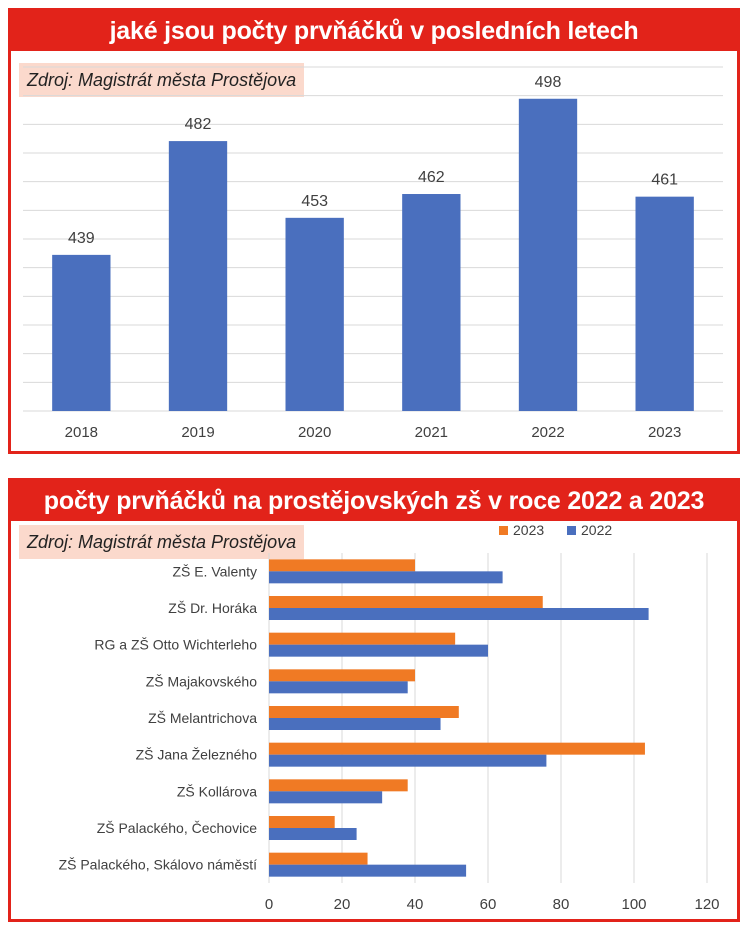 The image size is (750, 930). I want to click on x-tick-label: 2020, so click(314, 432).